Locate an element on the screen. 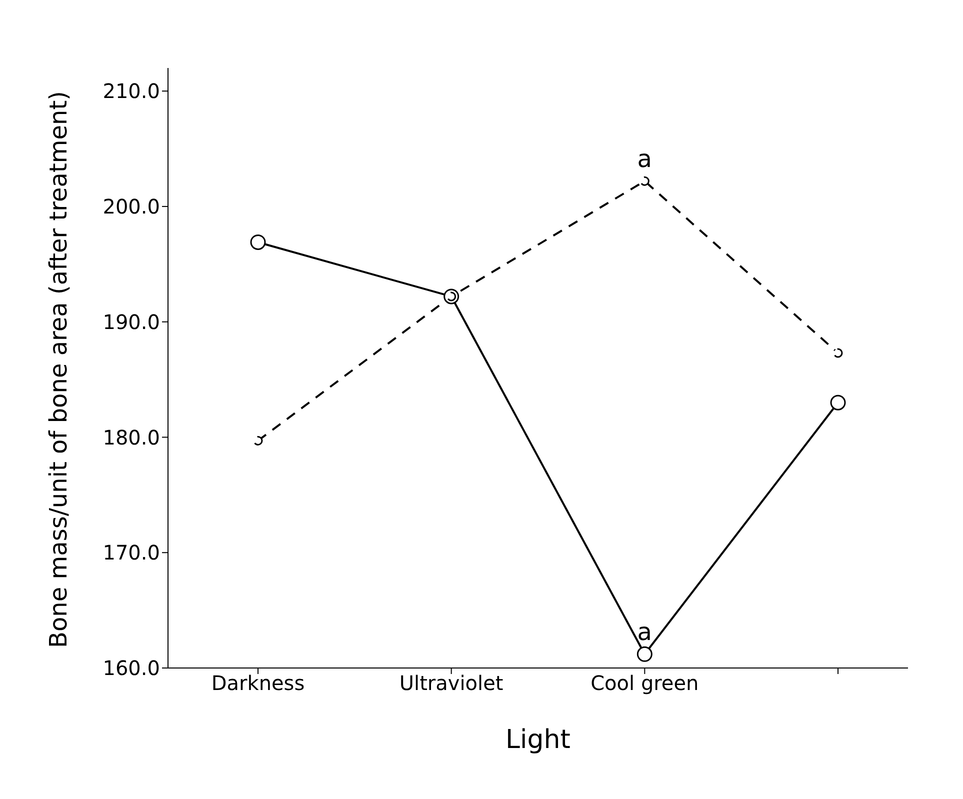 This screenshot has height=799, width=963. y-tick-label: 190.0 is located at coordinates (131, 322).